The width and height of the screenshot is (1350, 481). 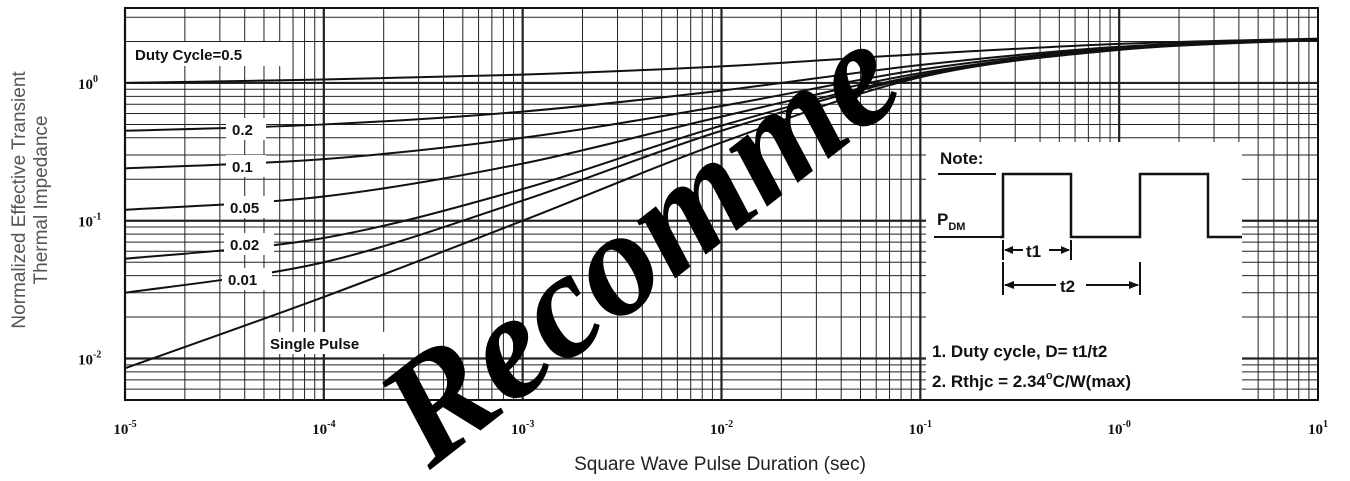 I want to click on curve-label-0.1-bg, so click(x=246, y=166).